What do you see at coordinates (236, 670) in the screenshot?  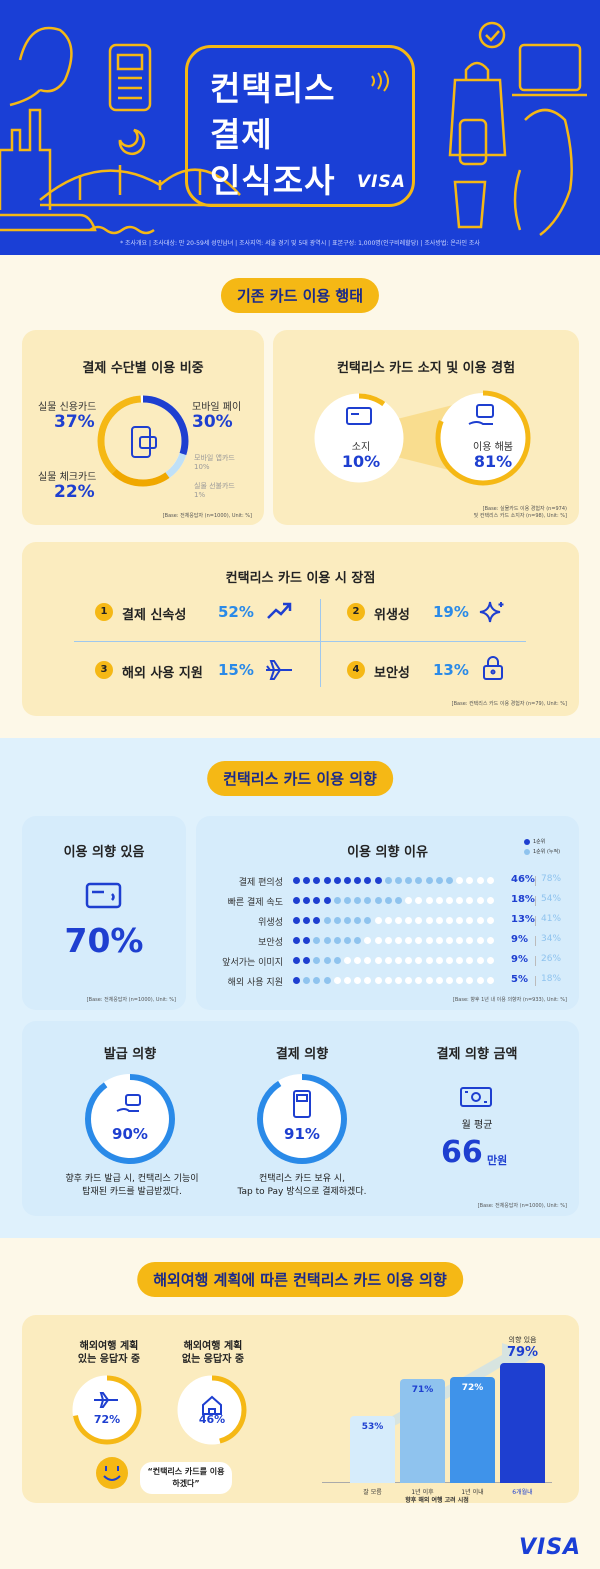 I see `adv-pct-3: 15%` at bounding box center [236, 670].